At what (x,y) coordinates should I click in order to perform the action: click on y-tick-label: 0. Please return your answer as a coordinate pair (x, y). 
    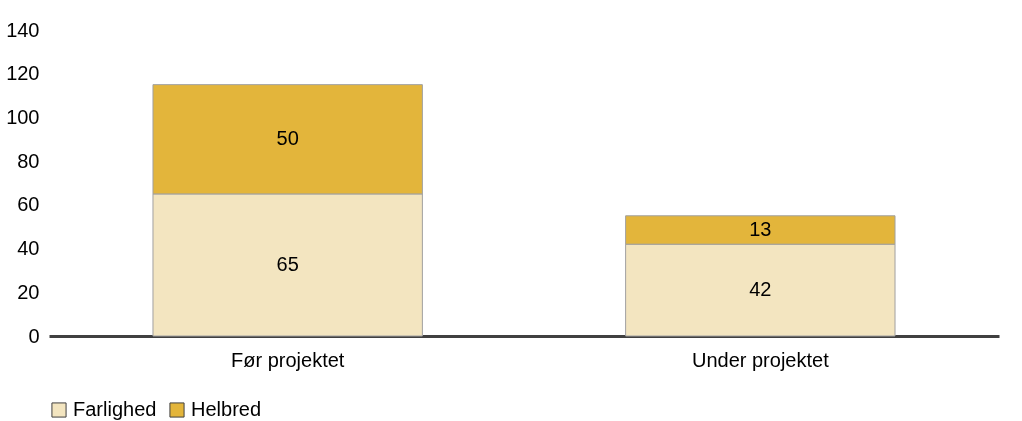
    Looking at the image, I should click on (34, 335).